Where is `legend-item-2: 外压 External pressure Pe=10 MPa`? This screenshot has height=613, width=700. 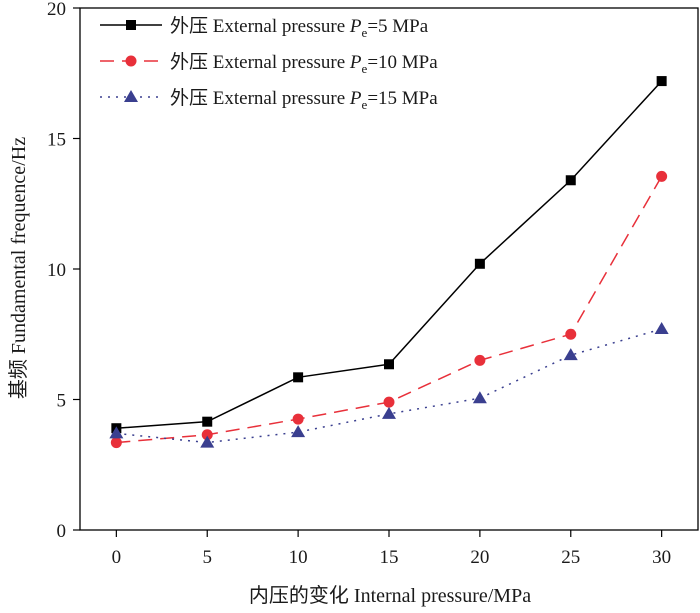 legend-item-2: 外压 External pressure Pe=10 MPa is located at coordinates (269, 63).